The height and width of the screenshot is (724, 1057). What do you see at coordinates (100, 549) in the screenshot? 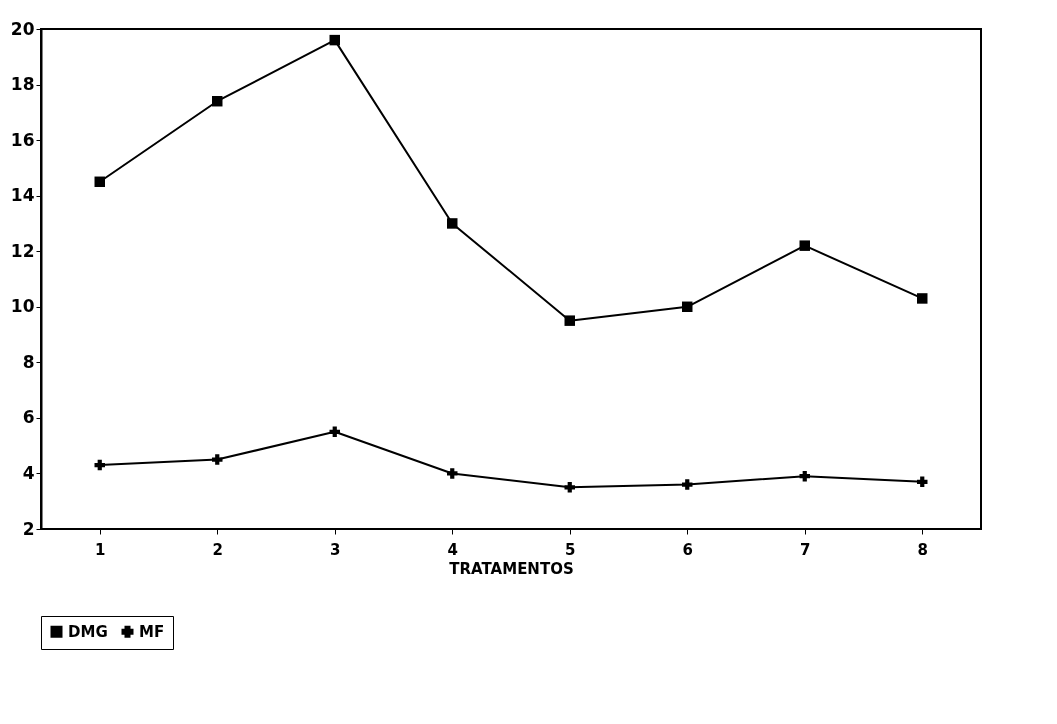
I see `x-tick-label: 1` at bounding box center [100, 549].